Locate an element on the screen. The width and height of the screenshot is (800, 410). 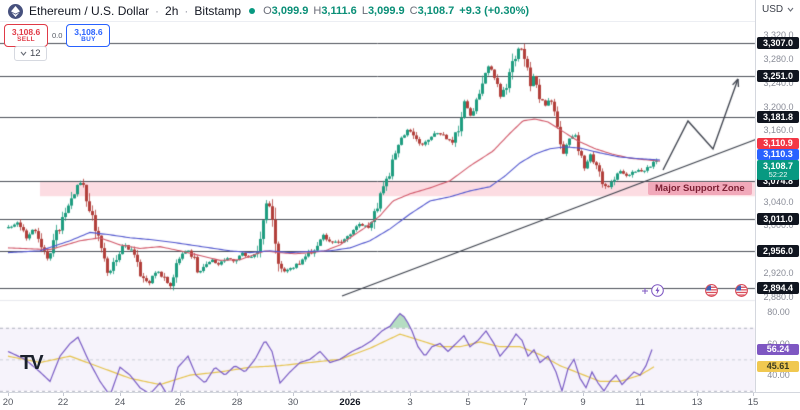
buy-label: BUY is located at coordinates (88, 39).